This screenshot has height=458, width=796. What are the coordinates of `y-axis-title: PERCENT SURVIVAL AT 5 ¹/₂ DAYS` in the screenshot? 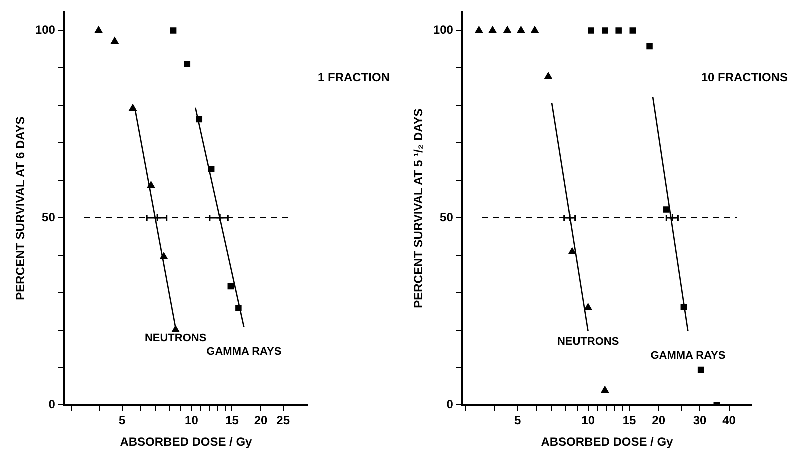 It's located at (419, 208).